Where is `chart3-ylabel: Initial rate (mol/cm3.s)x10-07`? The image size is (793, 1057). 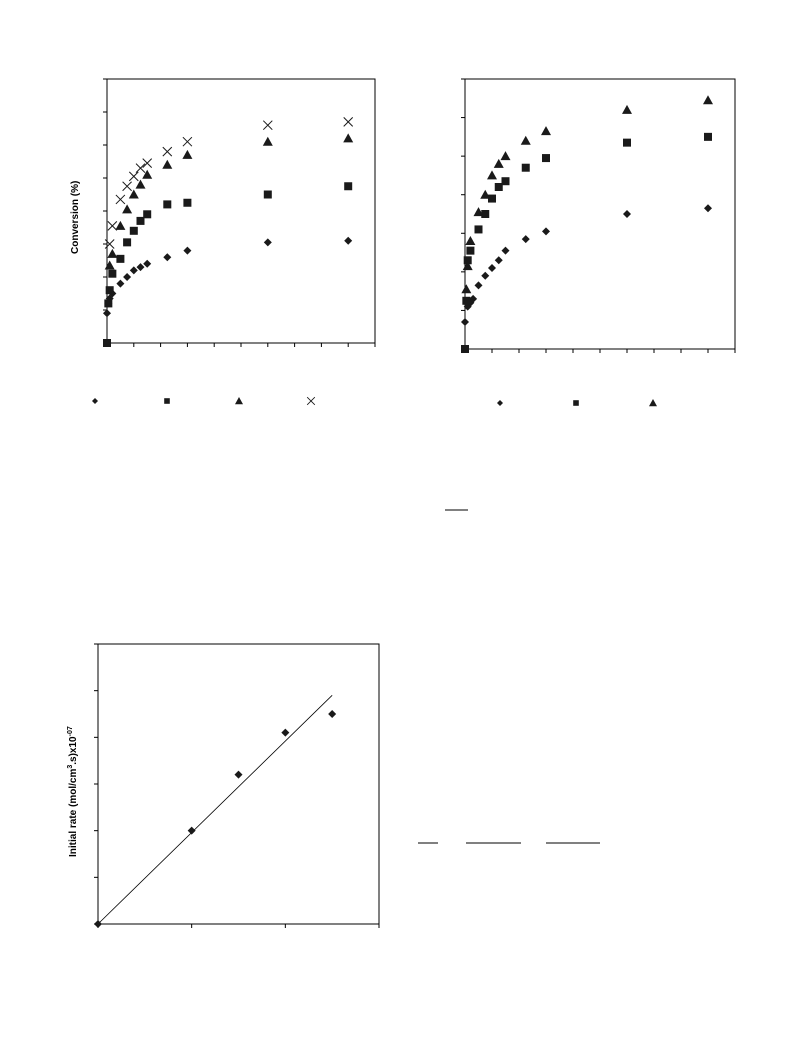 chart3-ylabel: Initial rate (mol/cm3.s)x10-07 is located at coordinates (73, 791).